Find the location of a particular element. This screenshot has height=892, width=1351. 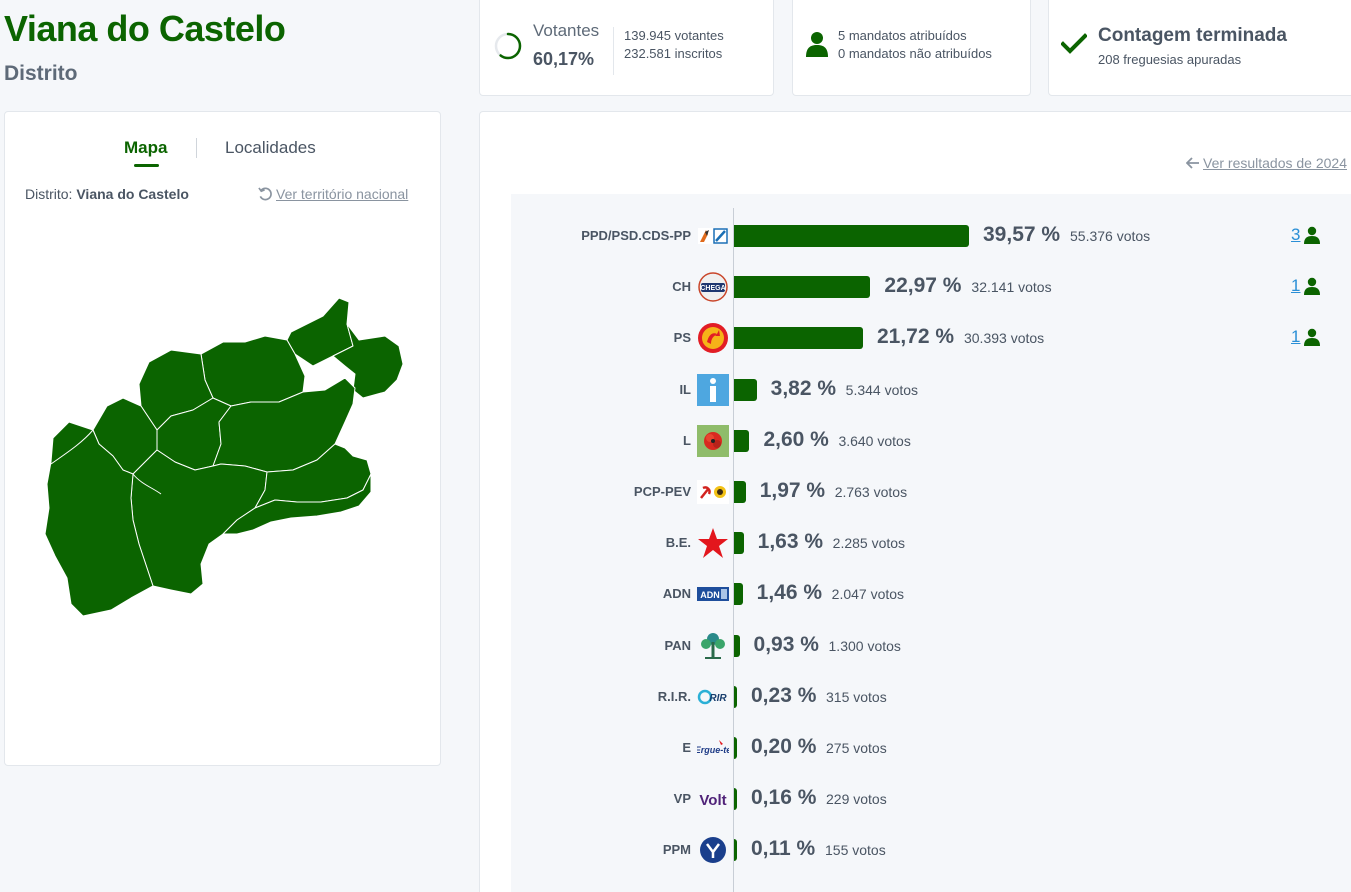

party-name: L is located at coordinates (687, 440).